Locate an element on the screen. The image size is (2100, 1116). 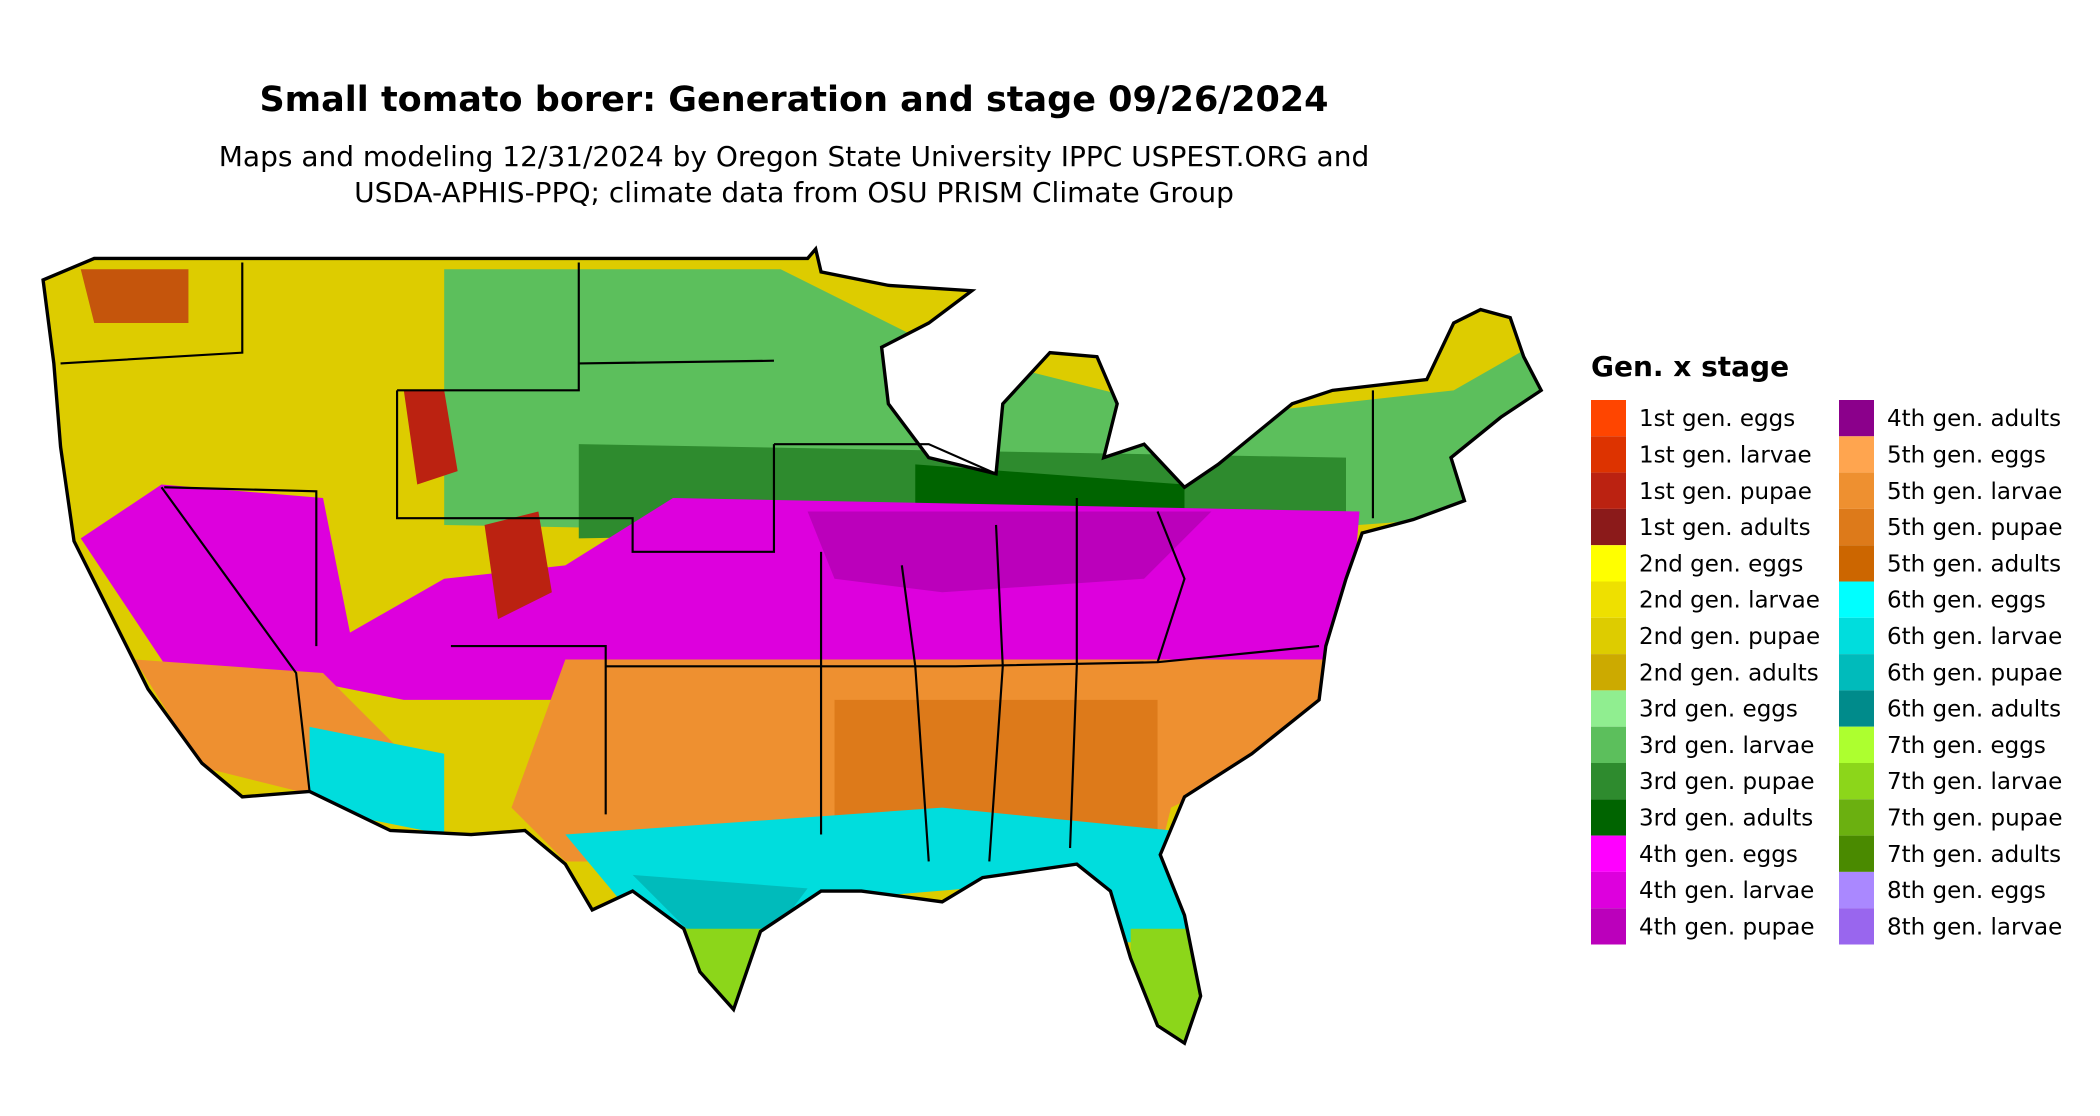
legend-label: 5th gen. eggs is located at coordinates (1966, 455).